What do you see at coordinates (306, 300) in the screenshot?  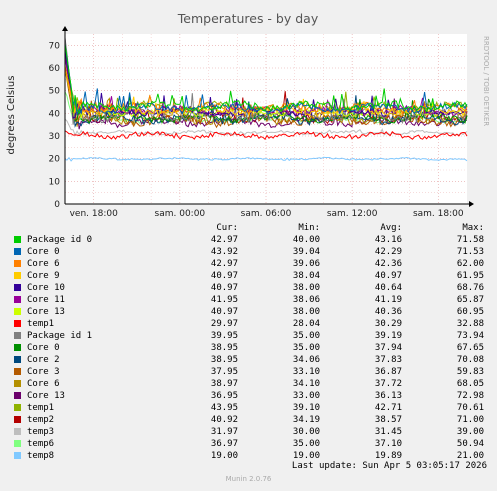 I see `legend-min: 38.06` at bounding box center [306, 300].